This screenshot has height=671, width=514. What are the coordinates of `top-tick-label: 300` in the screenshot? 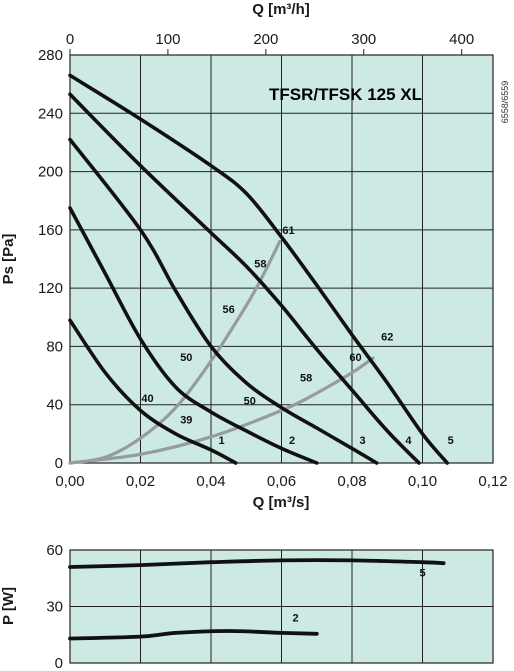 It's located at (363, 39).